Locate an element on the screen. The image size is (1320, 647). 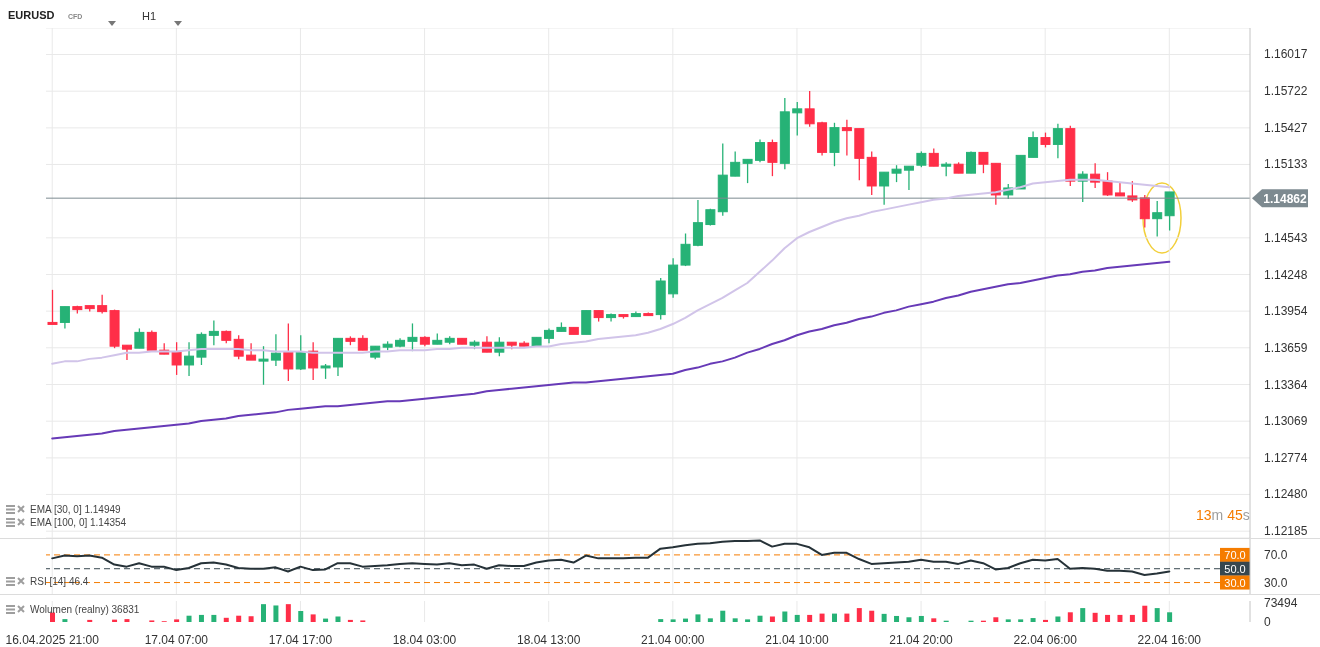
x-tick-label: 17.04 07:00 is located at coordinates (176, 640).